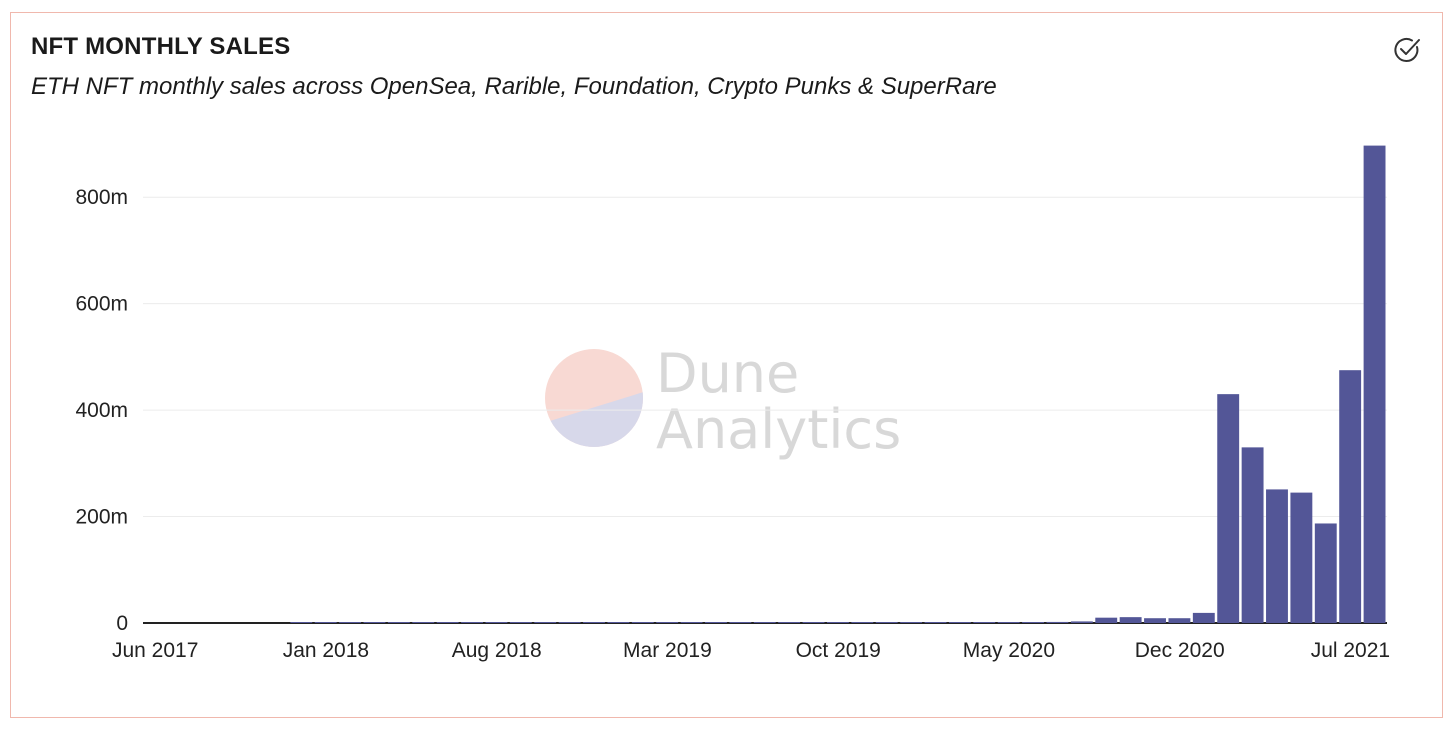  What do you see at coordinates (101, 304) in the screenshot?
I see `y-tick-label: 600m` at bounding box center [101, 304].